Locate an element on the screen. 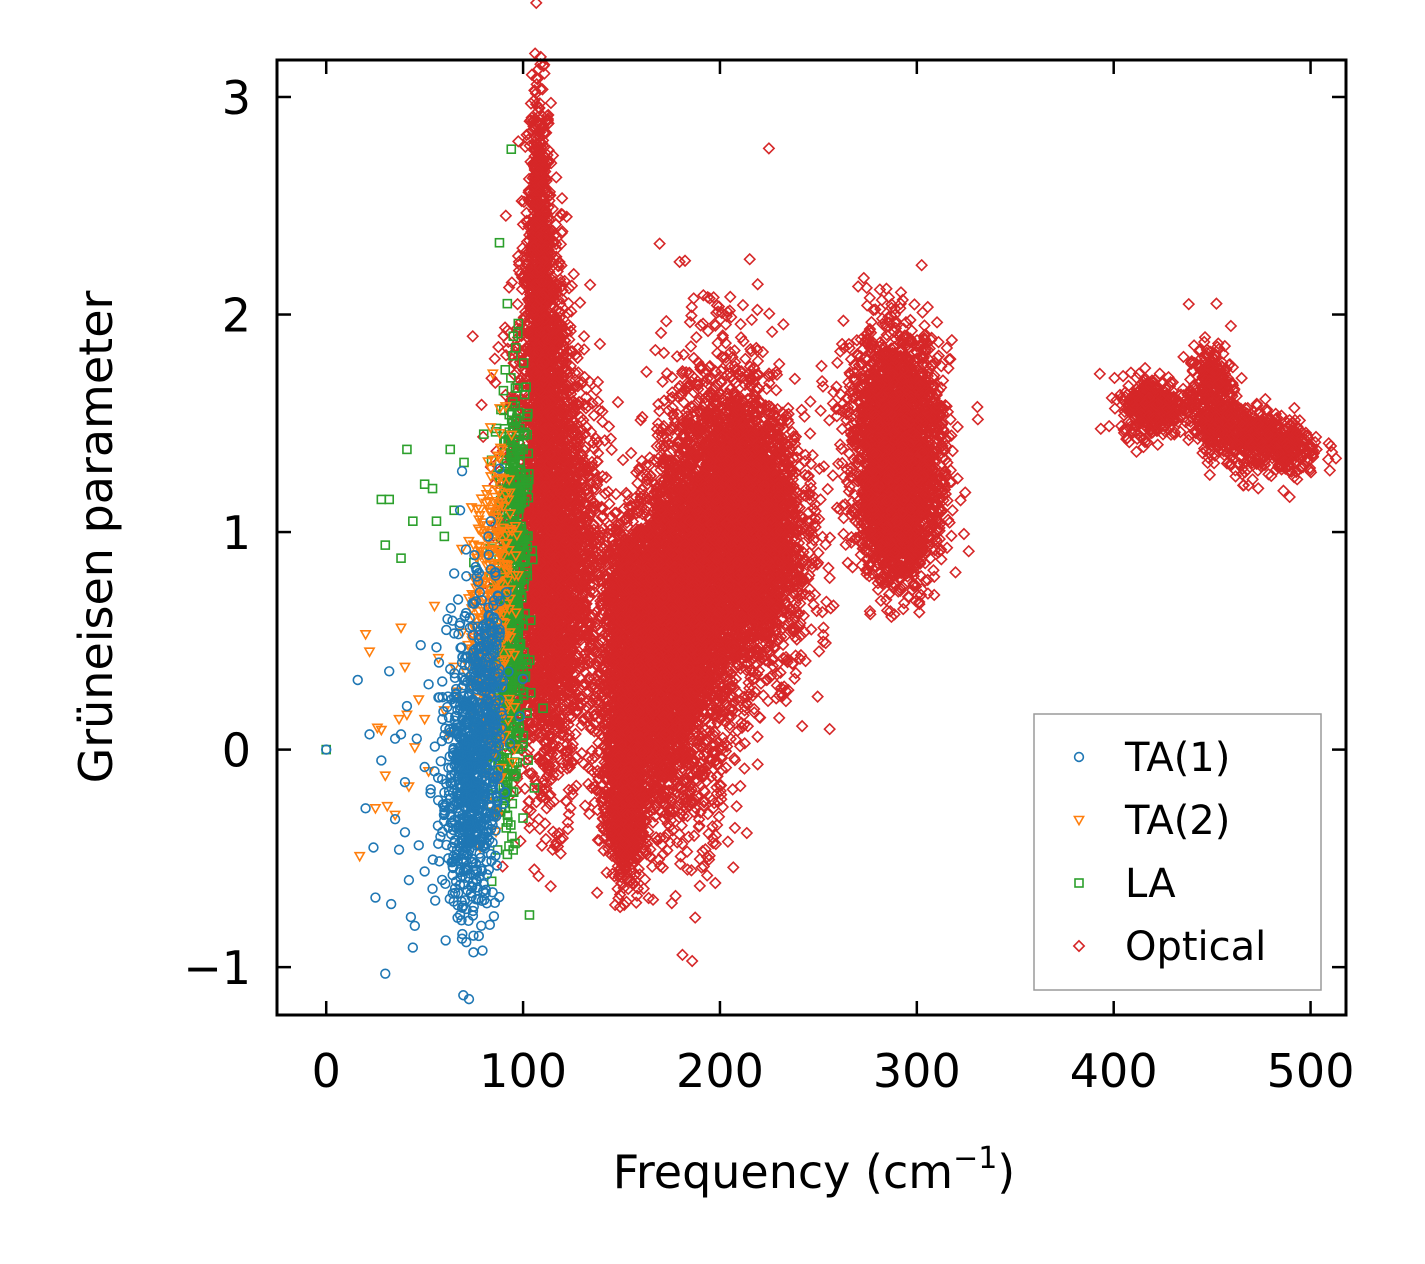 The width and height of the screenshot is (1425, 1264). y-tick-label: 2 is located at coordinates (236, 316).